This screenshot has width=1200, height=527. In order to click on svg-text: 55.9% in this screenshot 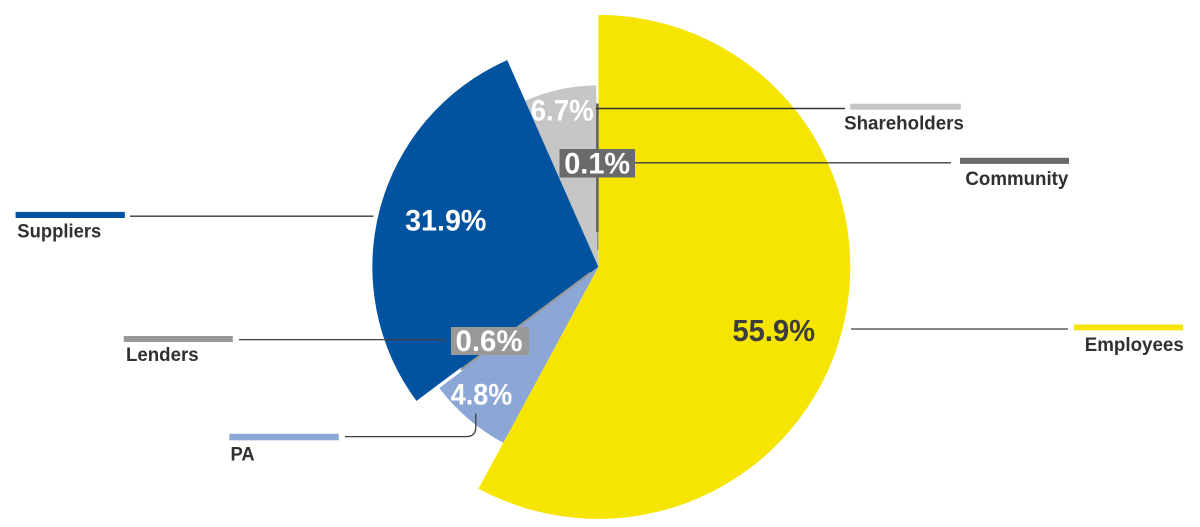, I will do `click(774, 330)`.